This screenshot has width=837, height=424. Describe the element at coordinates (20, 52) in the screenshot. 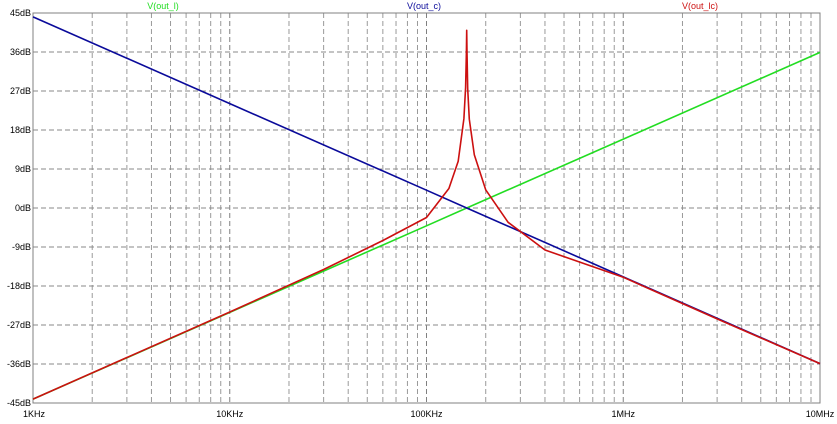

I see `y-tick-label: 36dB` at that location.